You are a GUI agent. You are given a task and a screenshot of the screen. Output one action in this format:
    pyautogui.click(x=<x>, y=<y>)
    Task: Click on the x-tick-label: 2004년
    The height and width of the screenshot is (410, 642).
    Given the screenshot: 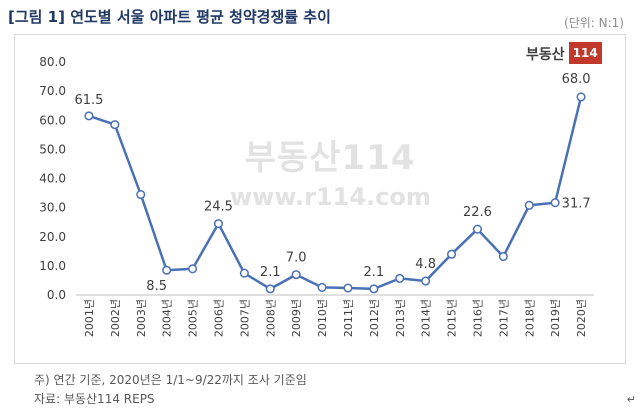 What is the action you would take?
    pyautogui.click(x=167, y=318)
    